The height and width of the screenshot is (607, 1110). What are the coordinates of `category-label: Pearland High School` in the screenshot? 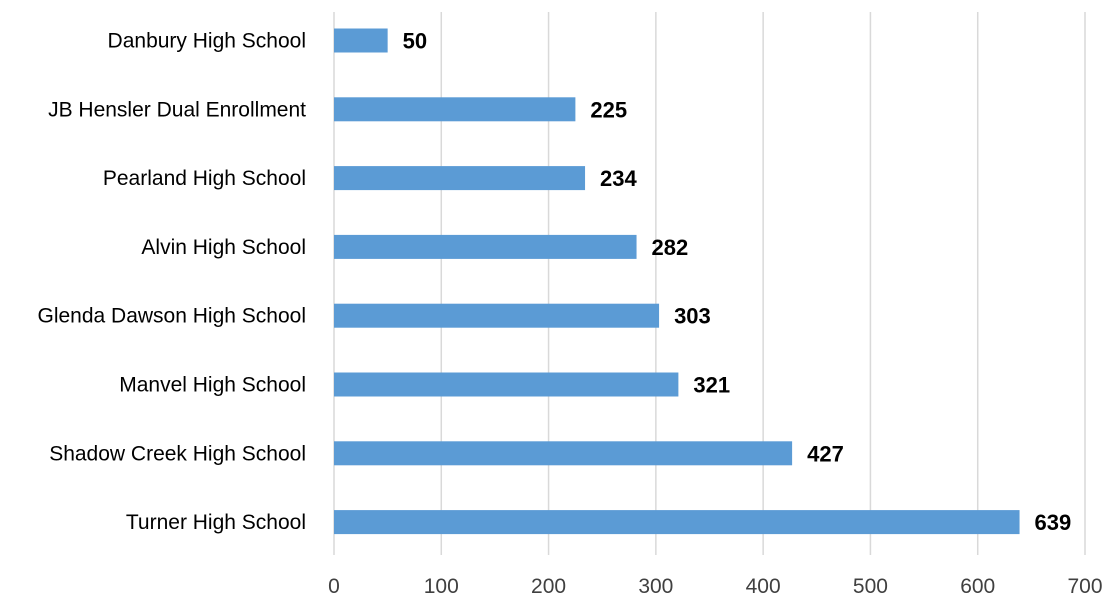 It's located at (204, 178).